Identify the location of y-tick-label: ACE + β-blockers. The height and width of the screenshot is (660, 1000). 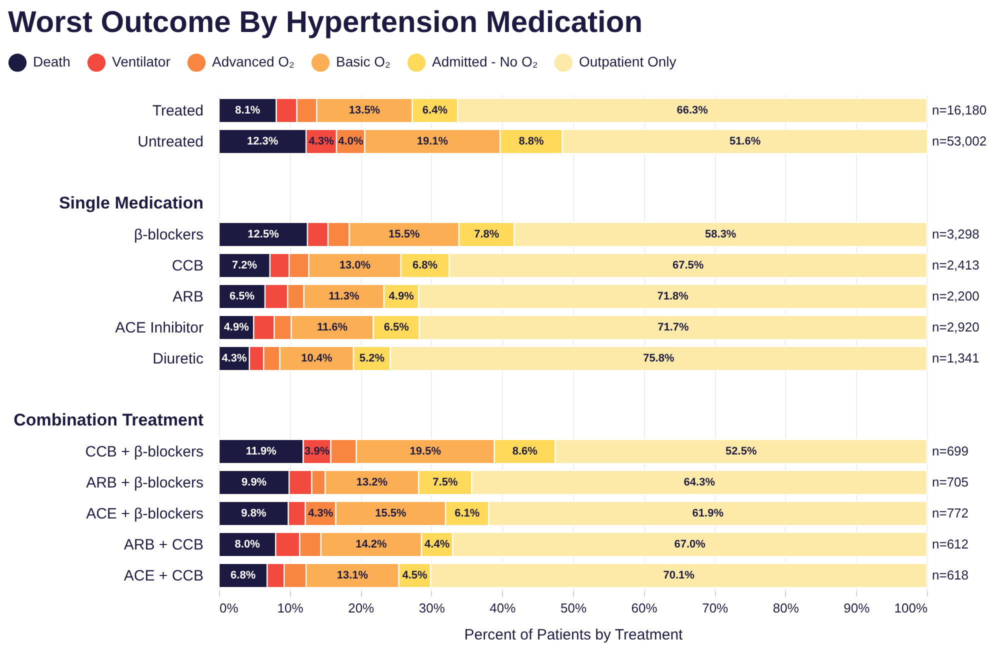
(145, 514).